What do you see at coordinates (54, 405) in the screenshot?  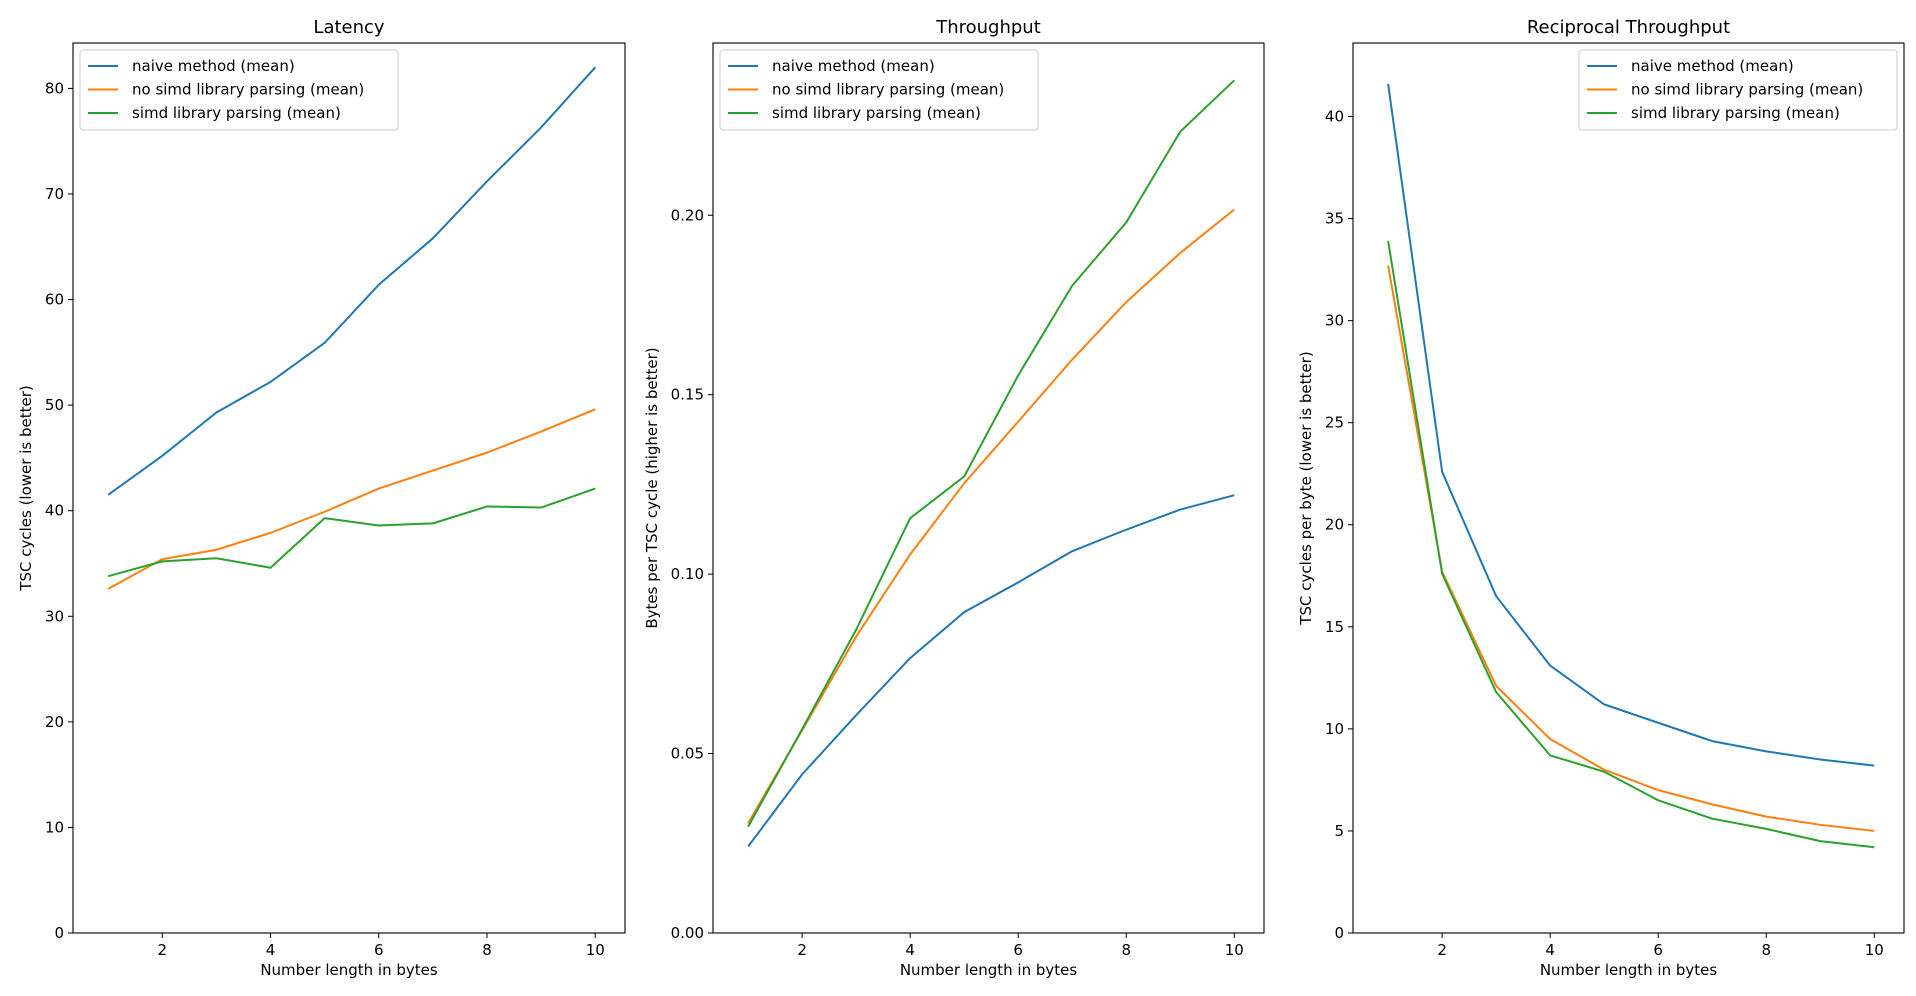 I see `y-tick-label: 50` at bounding box center [54, 405].